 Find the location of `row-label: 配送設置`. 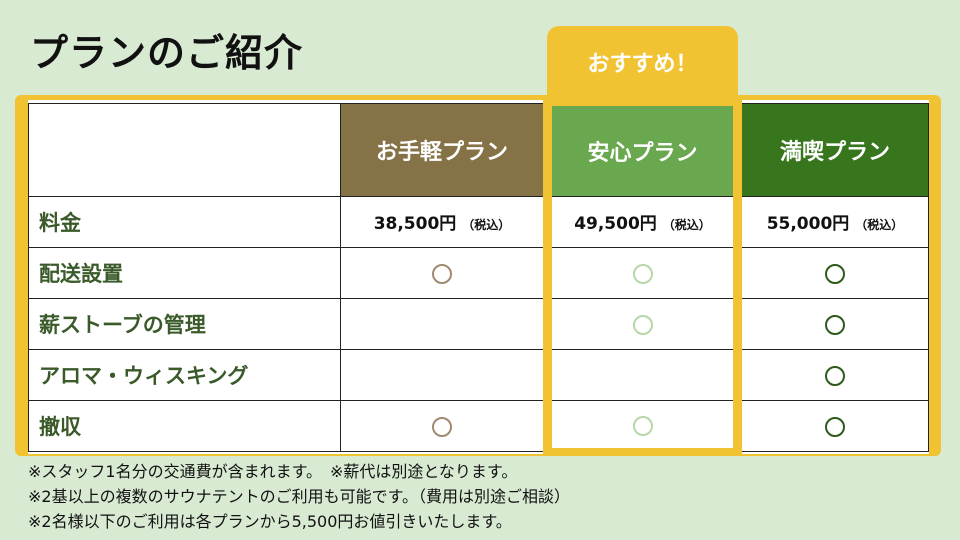

row-label: 配送設置 is located at coordinates (184, 272).